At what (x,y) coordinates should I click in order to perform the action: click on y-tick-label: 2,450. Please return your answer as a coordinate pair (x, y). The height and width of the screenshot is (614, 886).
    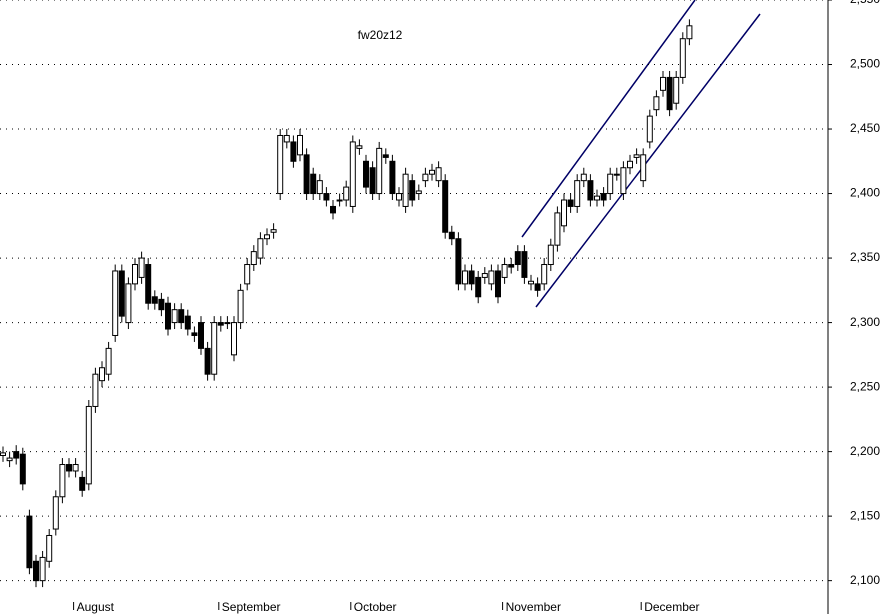
    Looking at the image, I should click on (865, 128).